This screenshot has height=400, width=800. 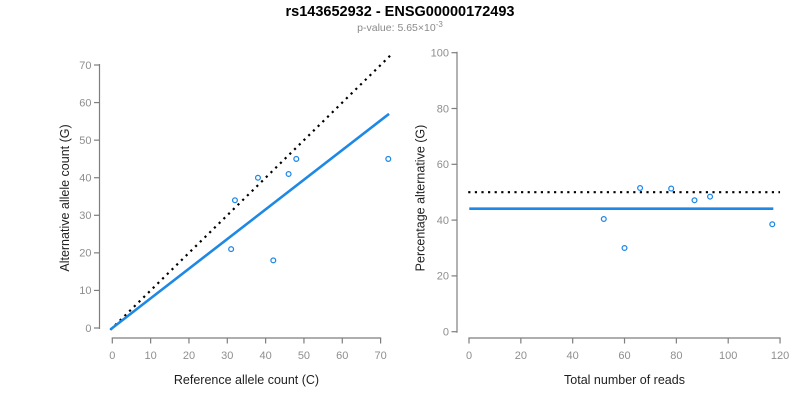 I want to click on x-tick-label: 100, so click(x=728, y=356).